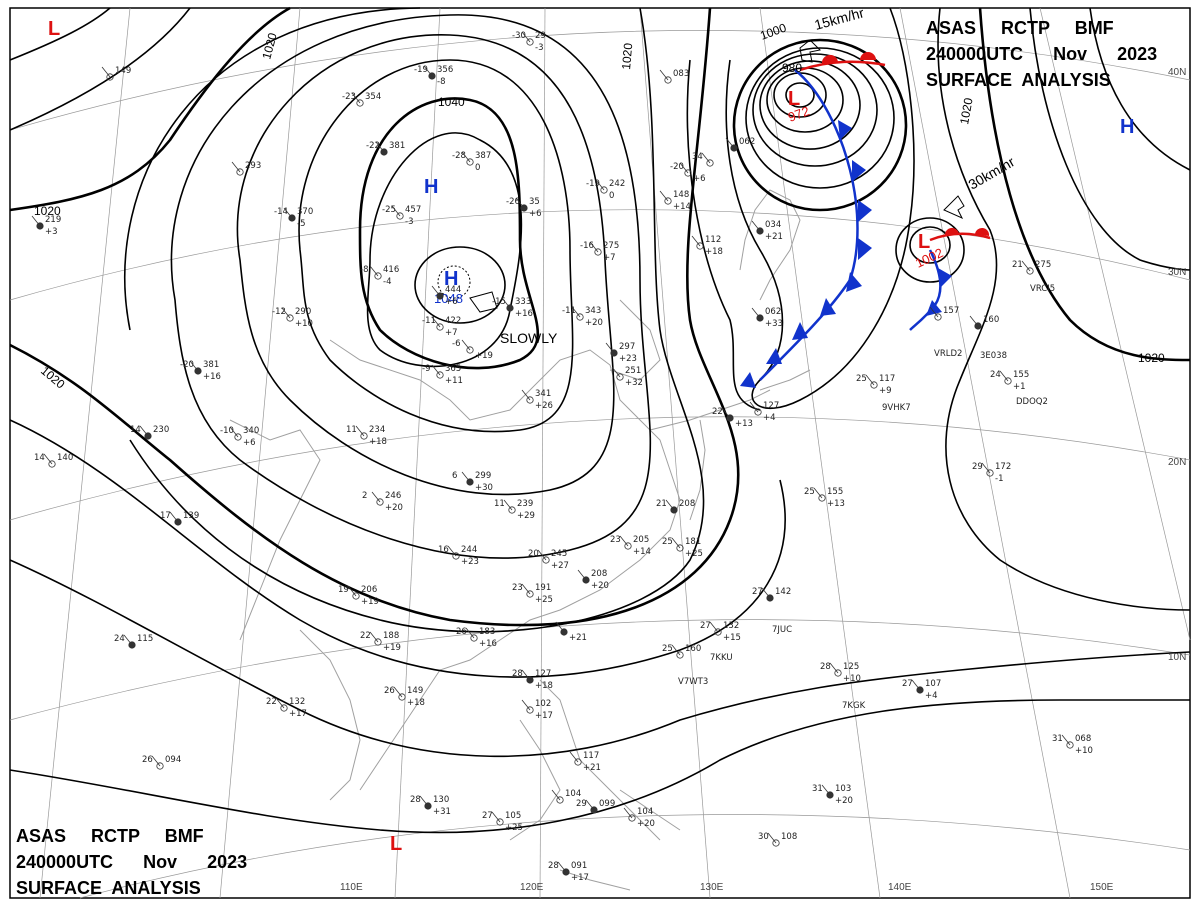 The width and height of the screenshot is (1200, 917). What do you see at coordinates (628, 359) in the screenshot?
I see `station-tendency: +23` at bounding box center [628, 359].